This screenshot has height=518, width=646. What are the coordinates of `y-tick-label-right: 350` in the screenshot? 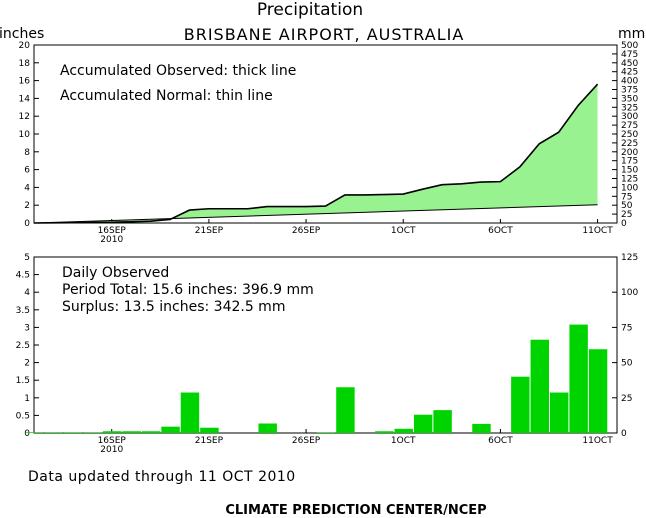 It's located at (629, 99).